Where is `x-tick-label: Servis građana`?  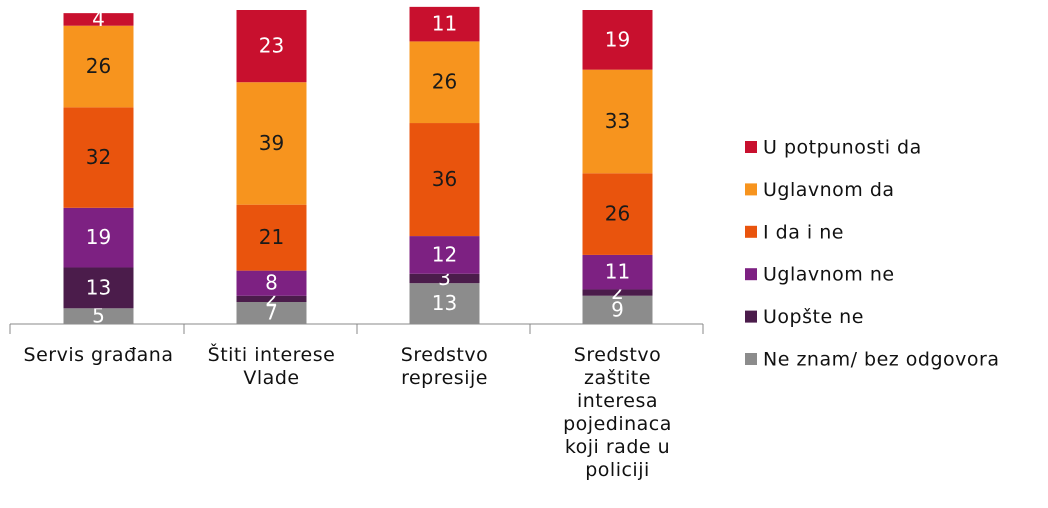 x-tick-label: Servis građana is located at coordinates (98, 355).